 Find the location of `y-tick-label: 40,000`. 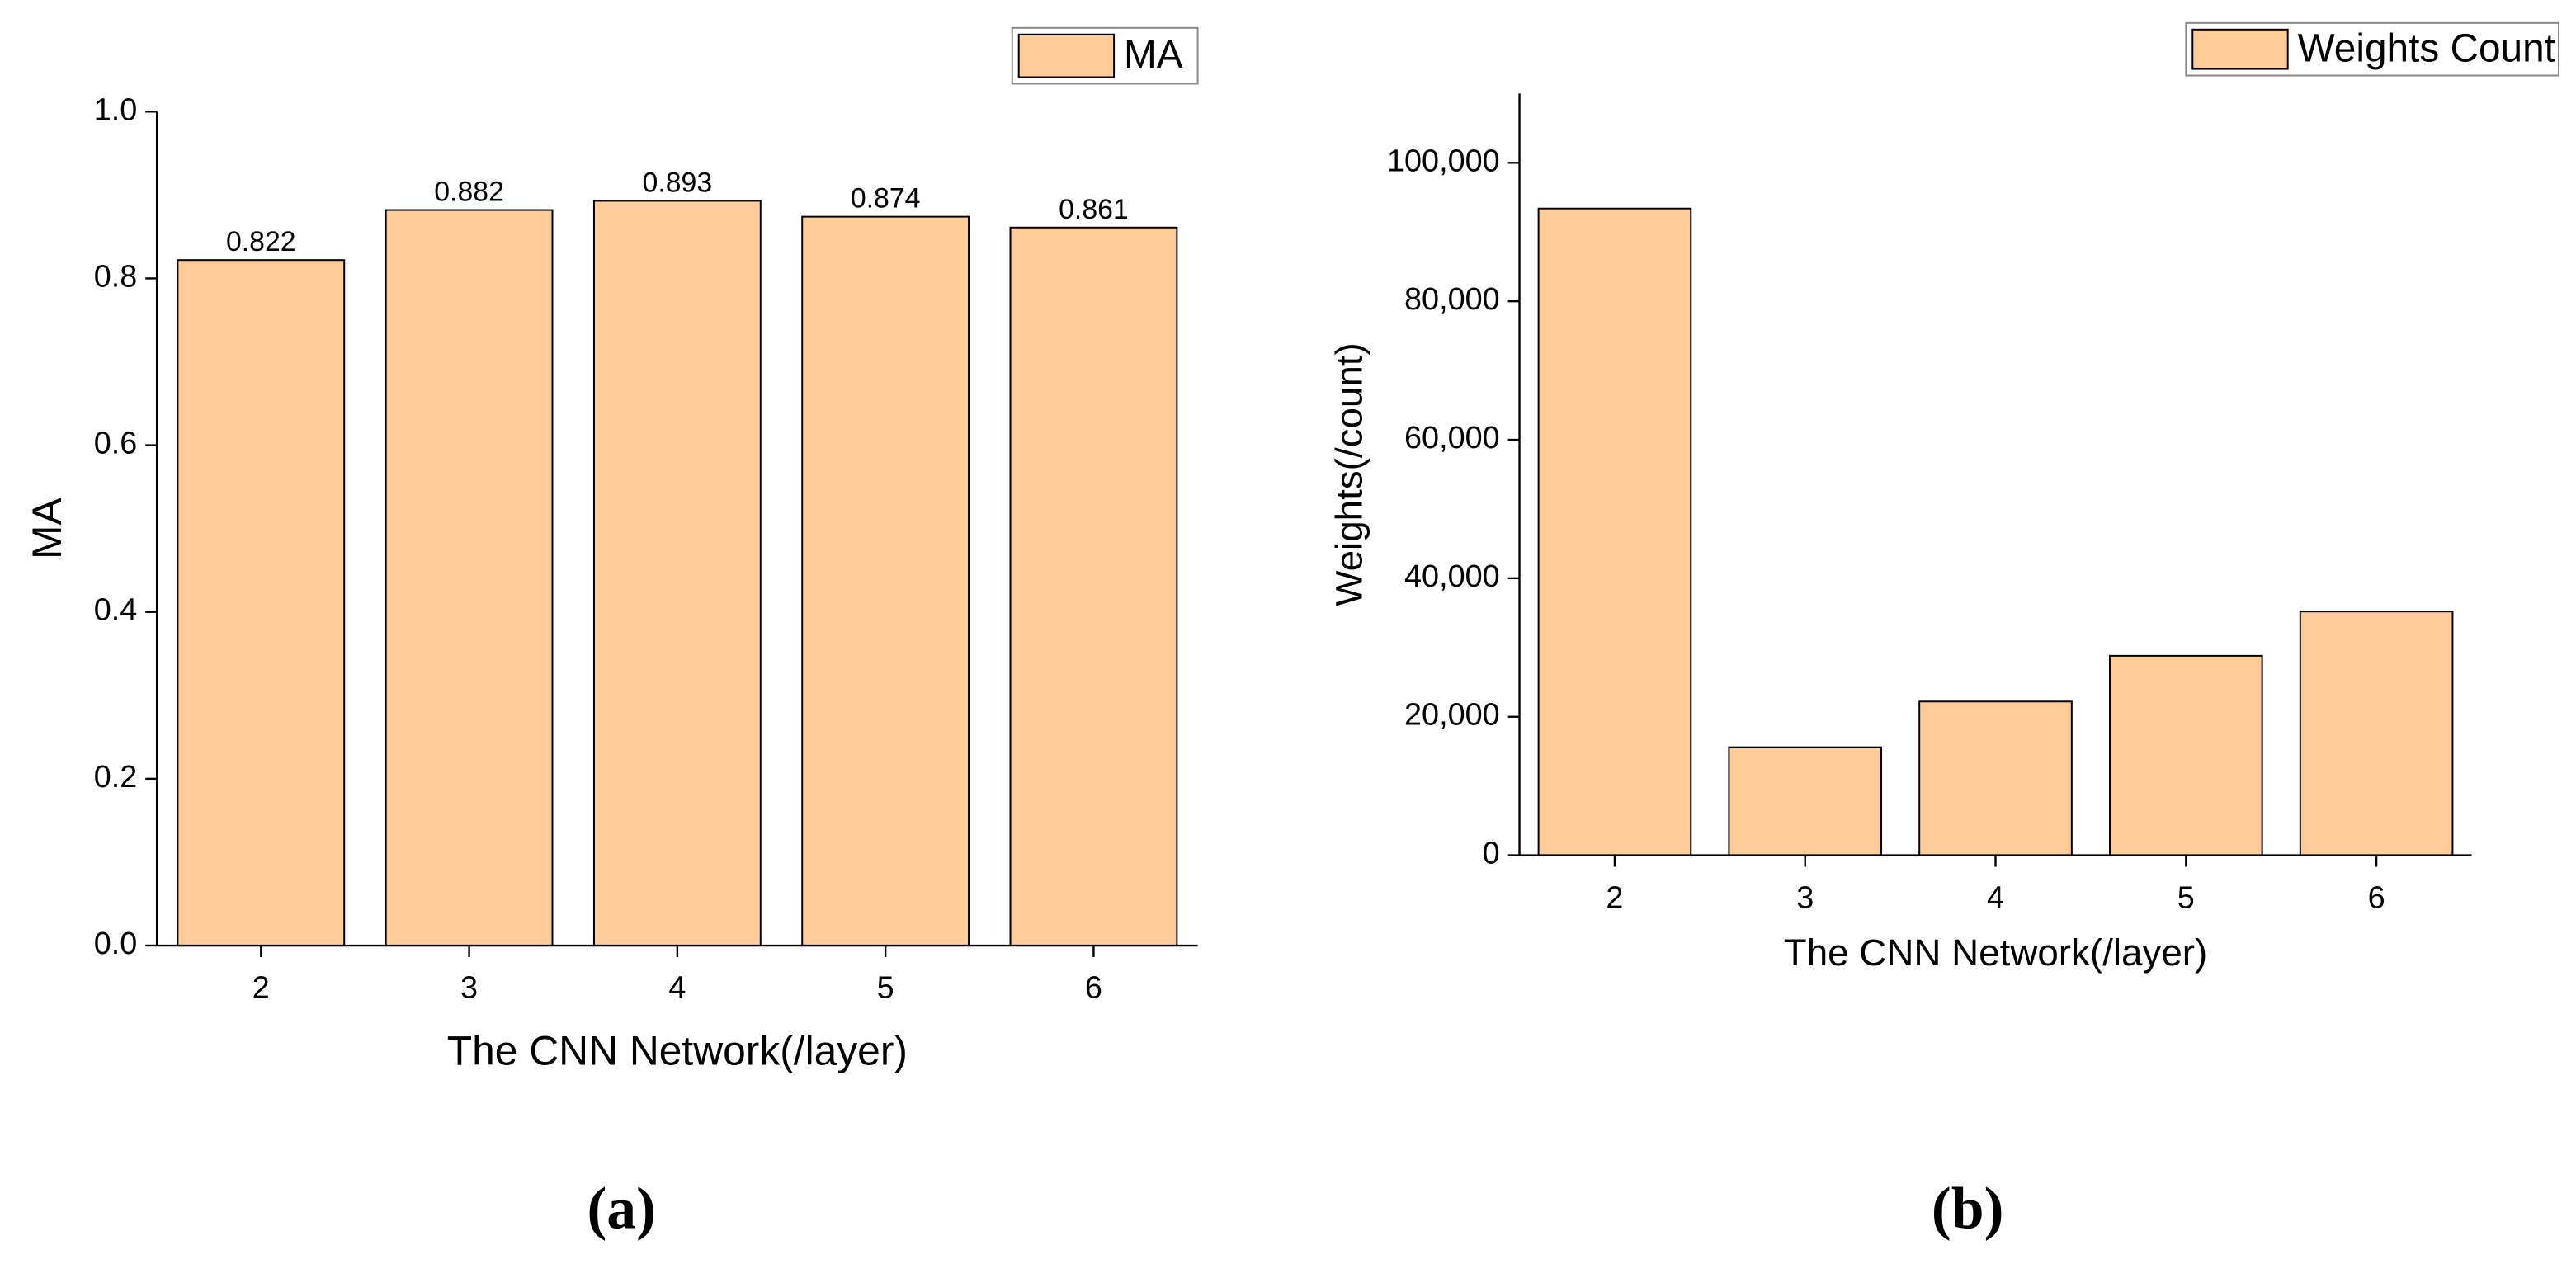

y-tick-label: 40,000 is located at coordinates (1452, 576).